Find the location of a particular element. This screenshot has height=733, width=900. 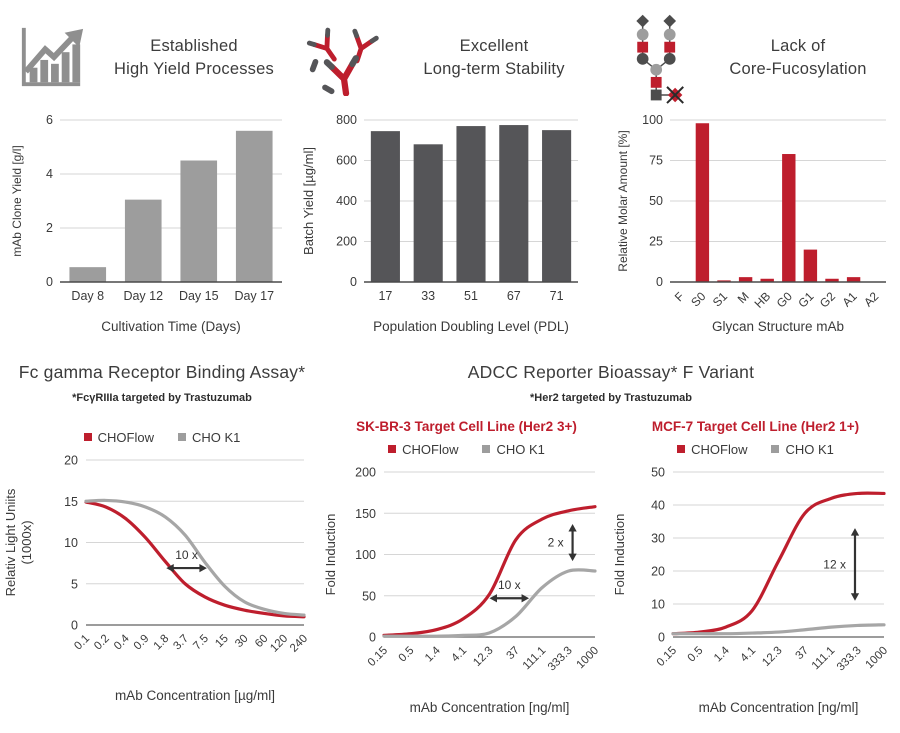

svg-text: 0.5 is located at coordinates (696, 655).